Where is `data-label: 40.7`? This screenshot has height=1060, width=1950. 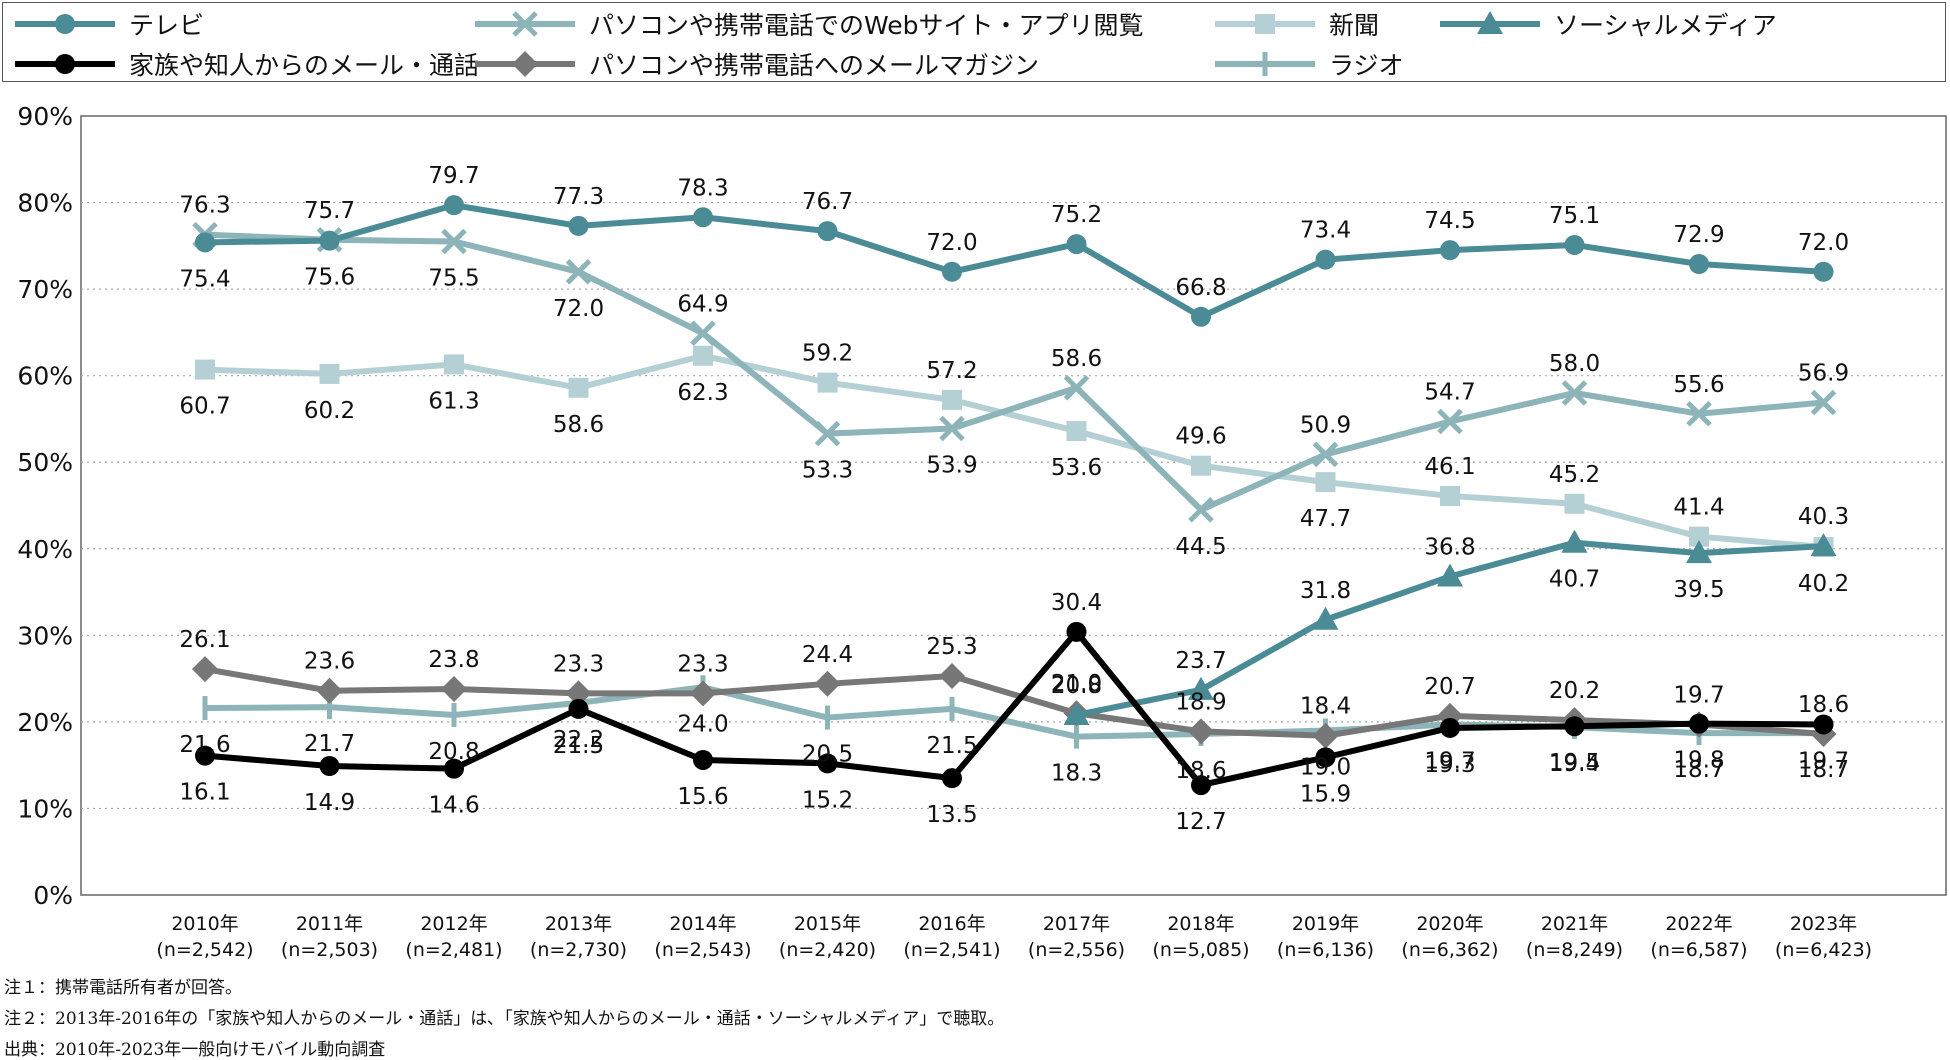 data-label: 40.7 is located at coordinates (1574, 580).